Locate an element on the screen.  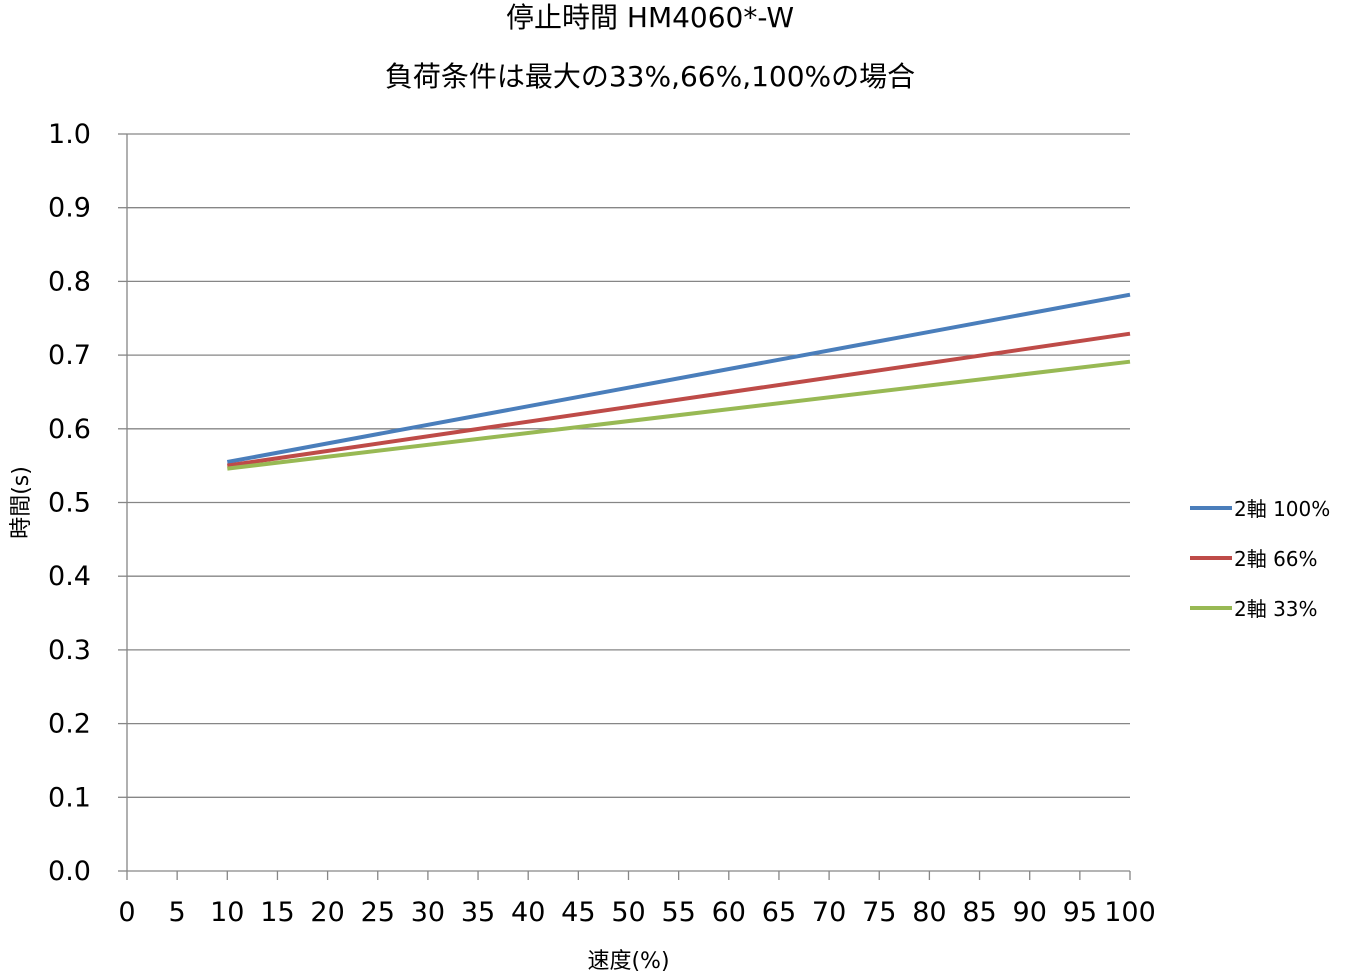
x-axis-title: 速度(%) is located at coordinates (628, 961).